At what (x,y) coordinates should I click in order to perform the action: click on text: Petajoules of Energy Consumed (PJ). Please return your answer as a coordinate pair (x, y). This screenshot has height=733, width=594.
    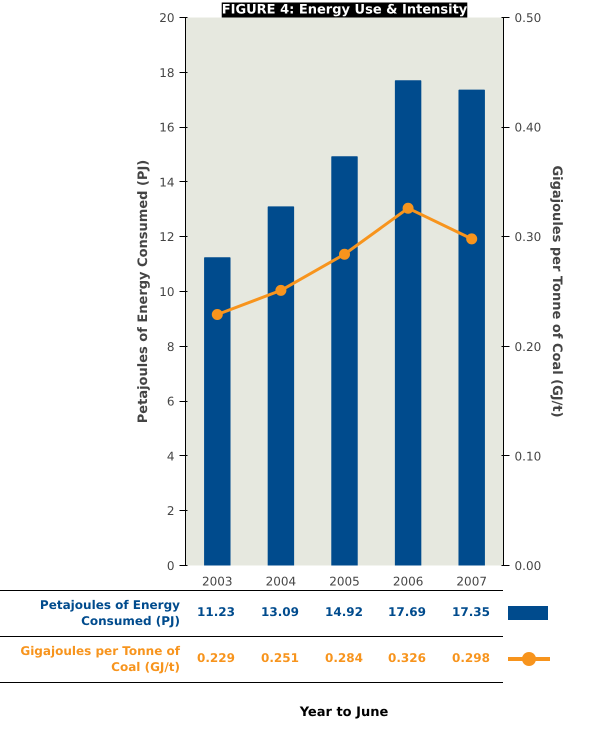
    Looking at the image, I should click on (109, 613).